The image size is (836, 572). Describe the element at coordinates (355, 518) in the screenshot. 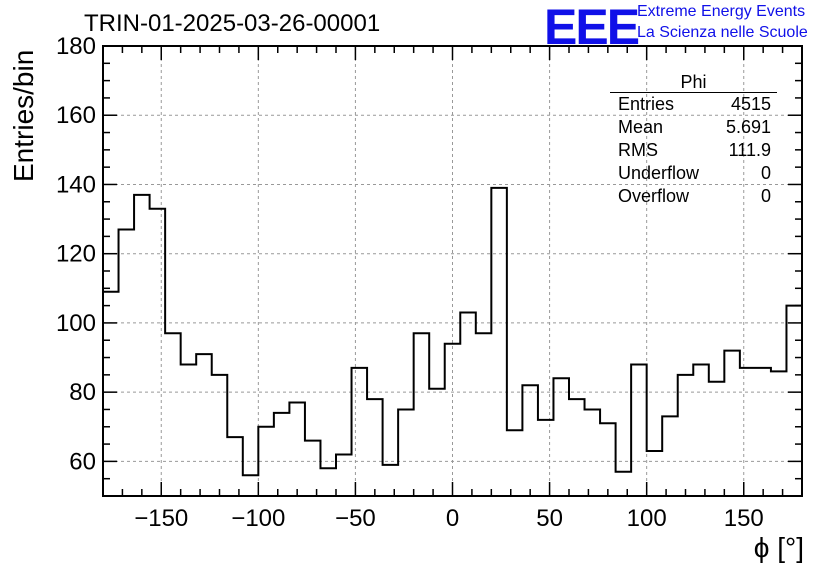

I see `x-tick-label: −50` at that location.